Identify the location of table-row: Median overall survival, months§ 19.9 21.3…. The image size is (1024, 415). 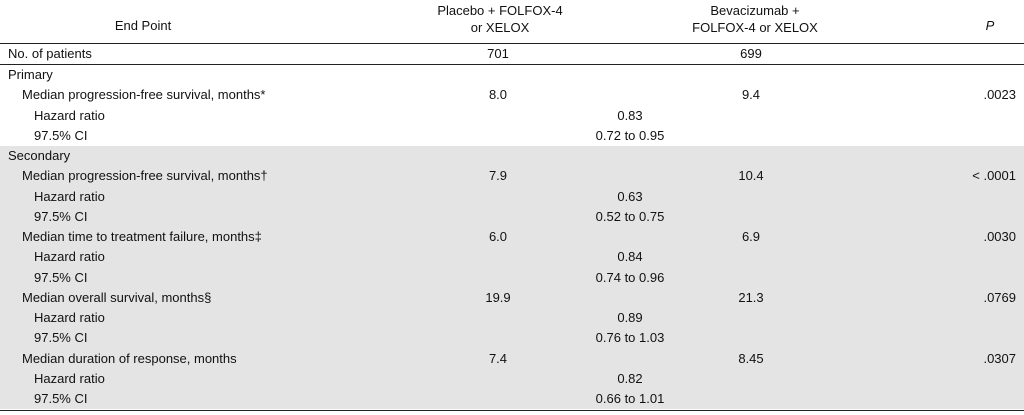
(512, 297).